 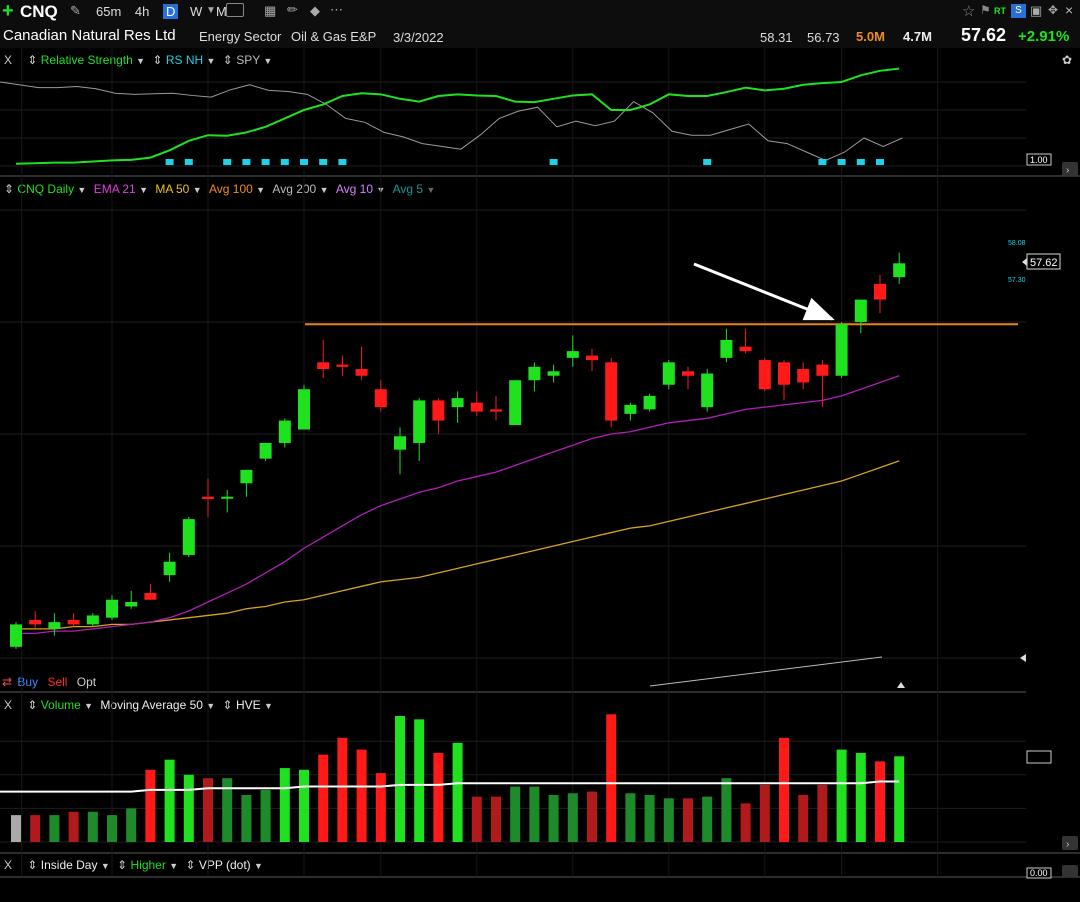 What do you see at coordinates (324, 190) in the screenshot?
I see `avg200-chevron-icon: ▼` at bounding box center [324, 190].